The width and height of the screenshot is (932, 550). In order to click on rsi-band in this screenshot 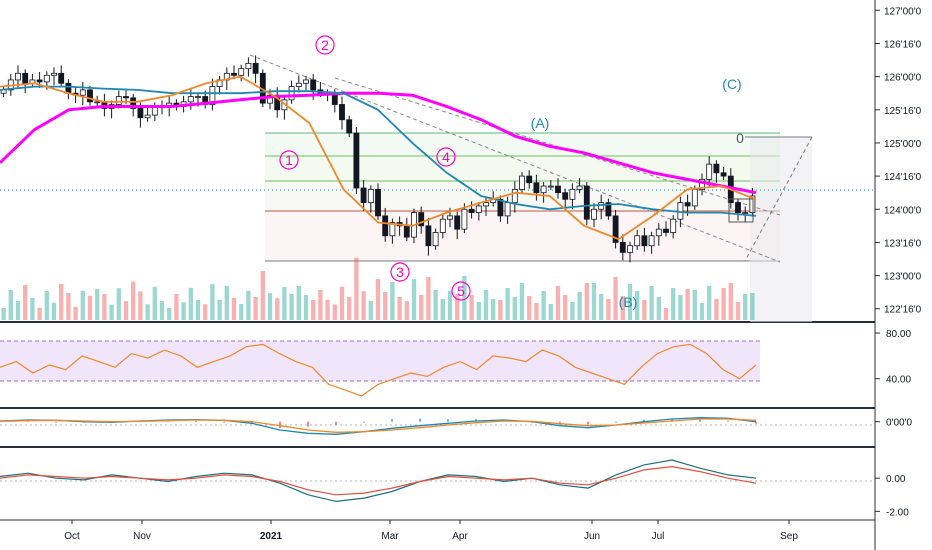, I will do `click(380, 361)`.